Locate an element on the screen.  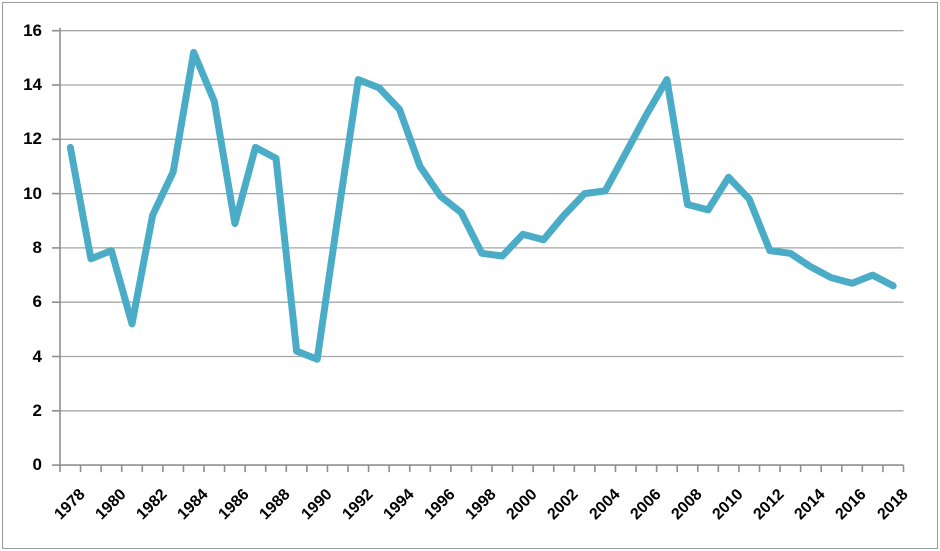
y-axis-label-14: 14 is located at coordinates (32, 84).